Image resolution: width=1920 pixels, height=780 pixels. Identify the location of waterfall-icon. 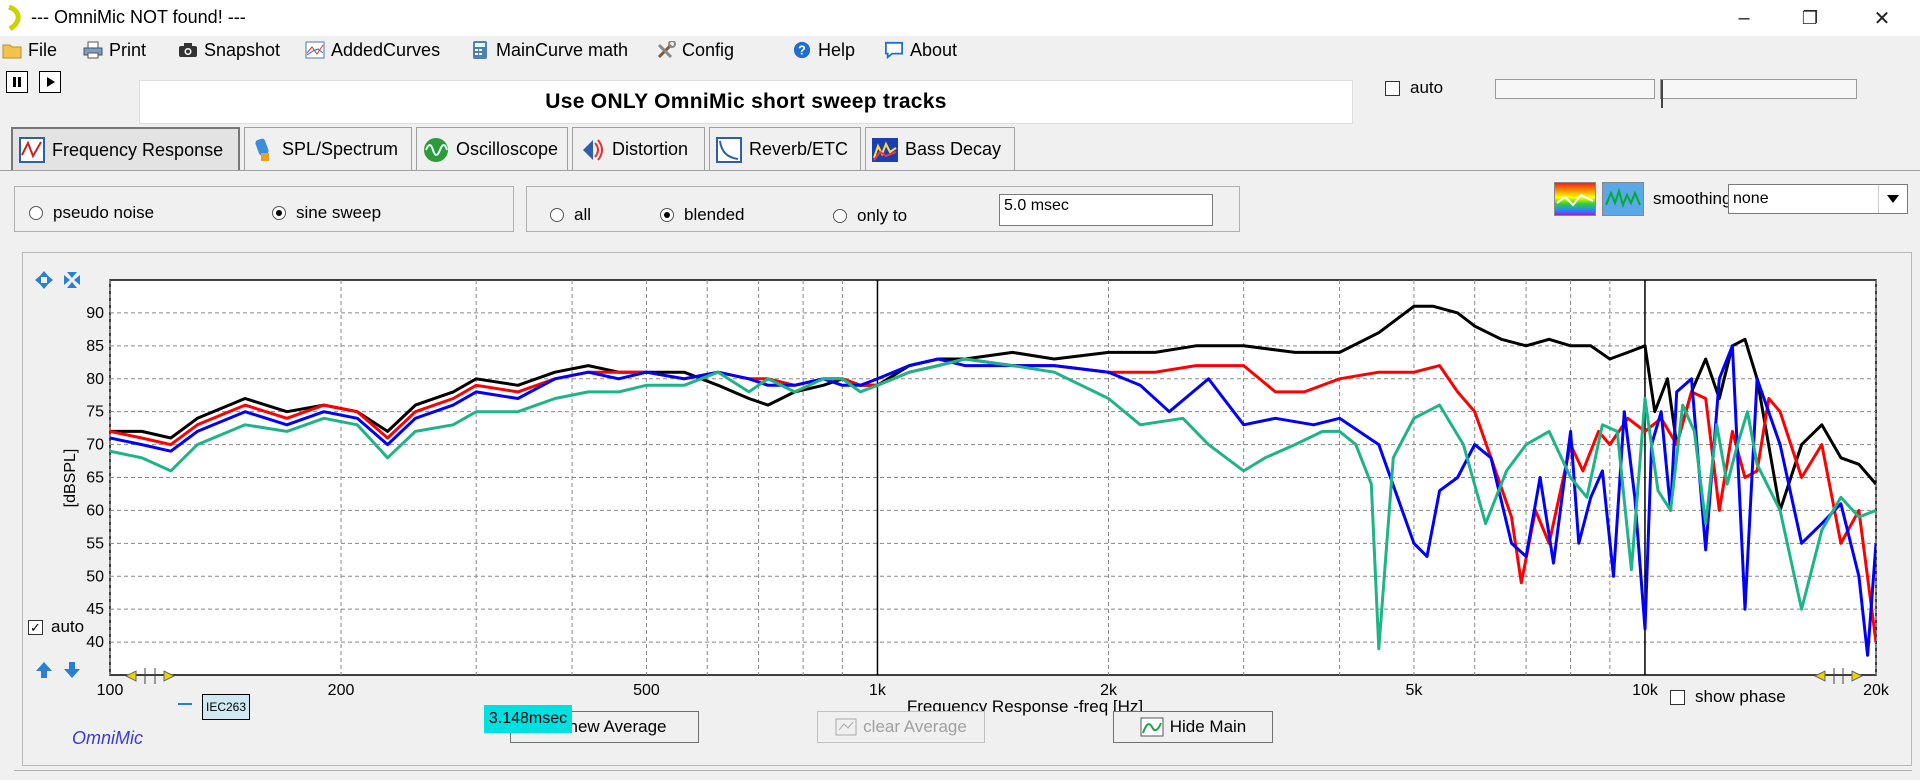
(1623, 198).